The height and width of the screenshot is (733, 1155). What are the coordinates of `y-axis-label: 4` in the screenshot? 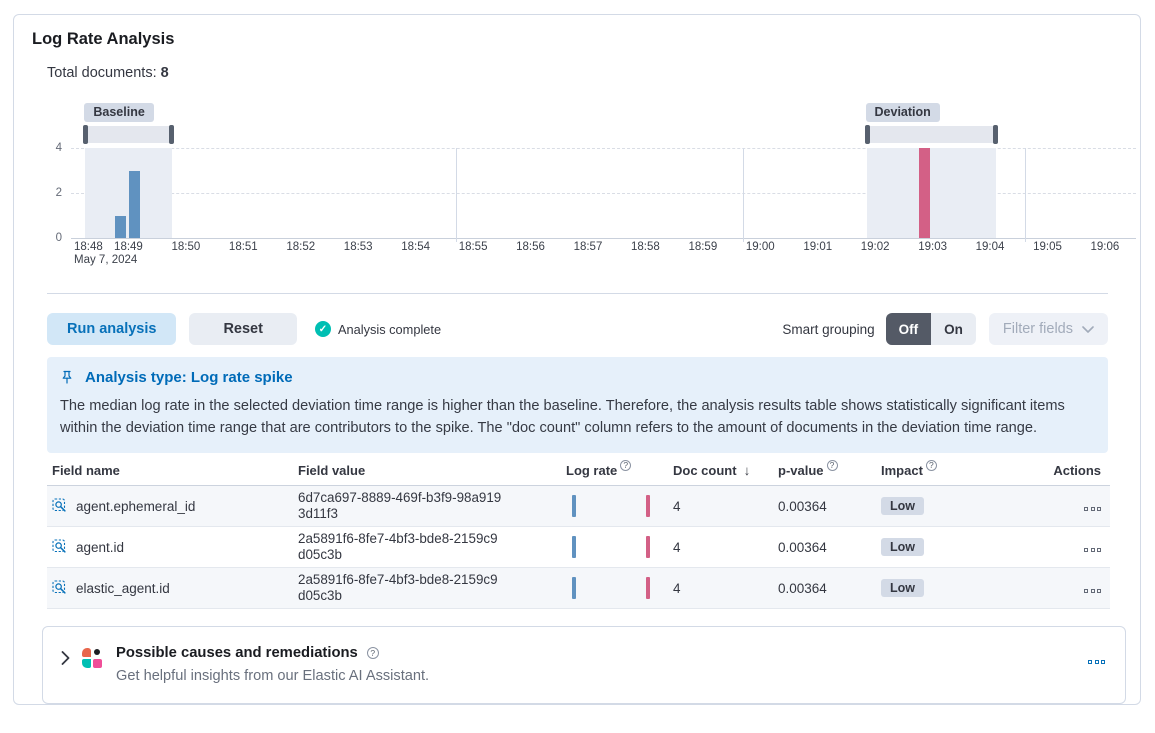 It's located at (58, 148).